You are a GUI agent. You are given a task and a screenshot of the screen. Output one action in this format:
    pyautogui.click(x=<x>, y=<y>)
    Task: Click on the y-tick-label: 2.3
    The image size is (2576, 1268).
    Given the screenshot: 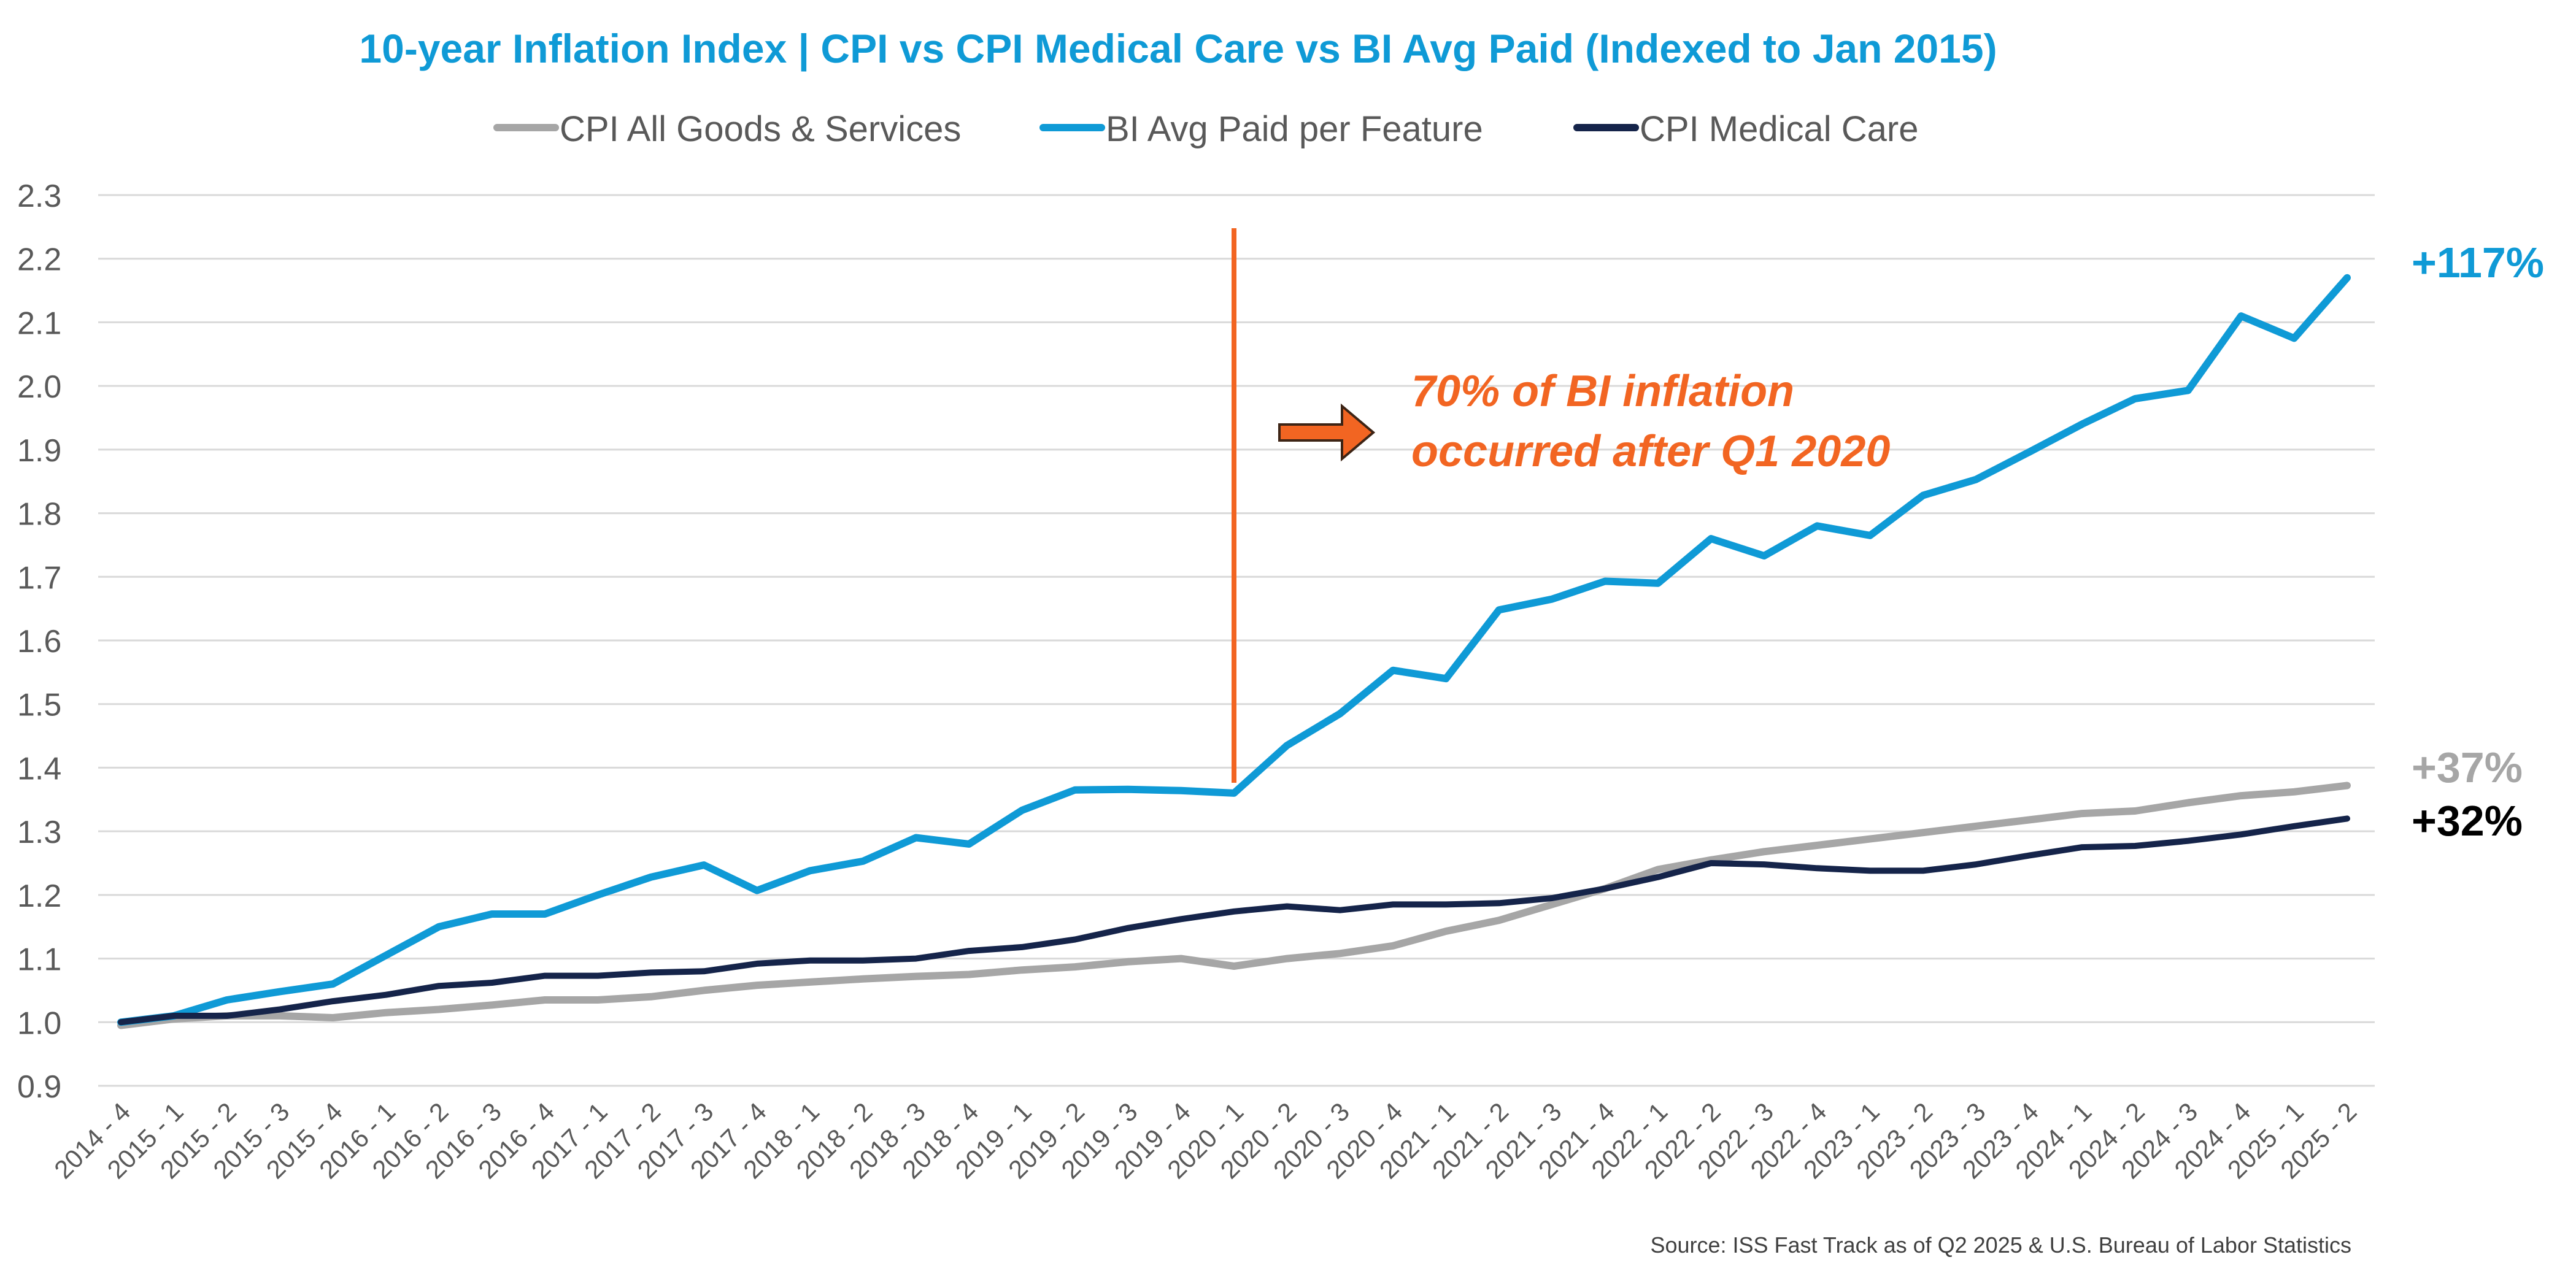 What is the action you would take?
    pyautogui.click(x=39, y=196)
    